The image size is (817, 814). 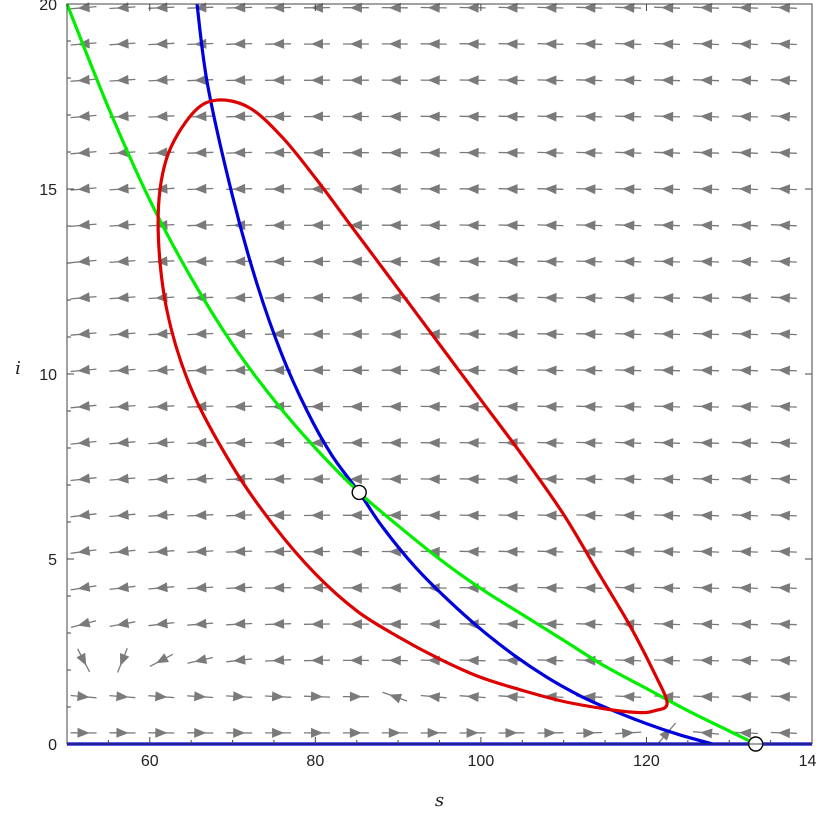 What do you see at coordinates (439, 800) in the screenshot?
I see `x-axis-label: s` at bounding box center [439, 800].